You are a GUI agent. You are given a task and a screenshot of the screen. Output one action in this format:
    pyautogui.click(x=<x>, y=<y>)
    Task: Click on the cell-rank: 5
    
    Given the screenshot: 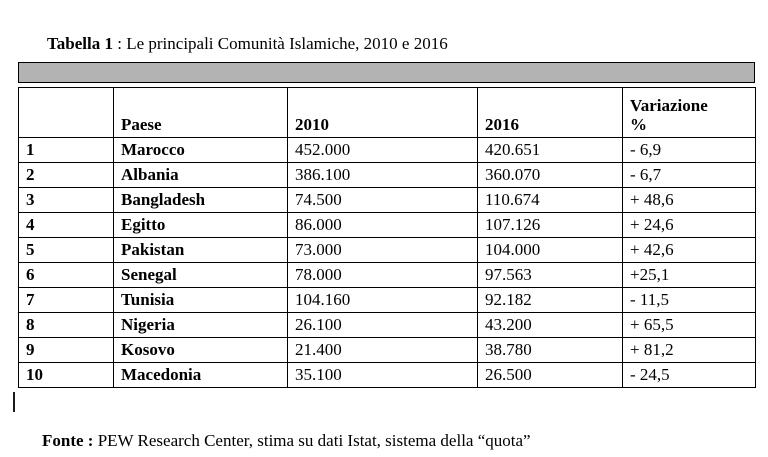 What is the action you would take?
    pyautogui.click(x=66, y=250)
    